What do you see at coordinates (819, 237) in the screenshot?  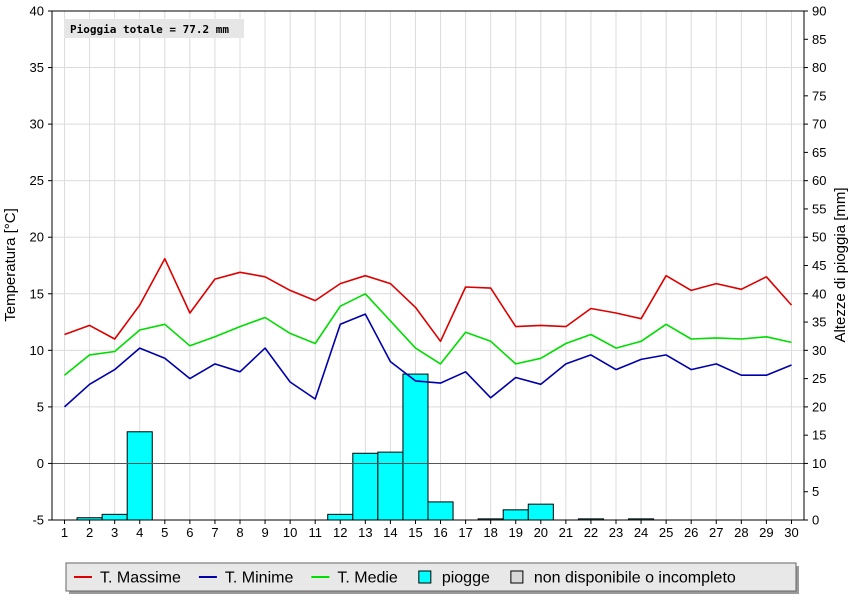 I see `right-tick-label: 50` at bounding box center [819, 237].